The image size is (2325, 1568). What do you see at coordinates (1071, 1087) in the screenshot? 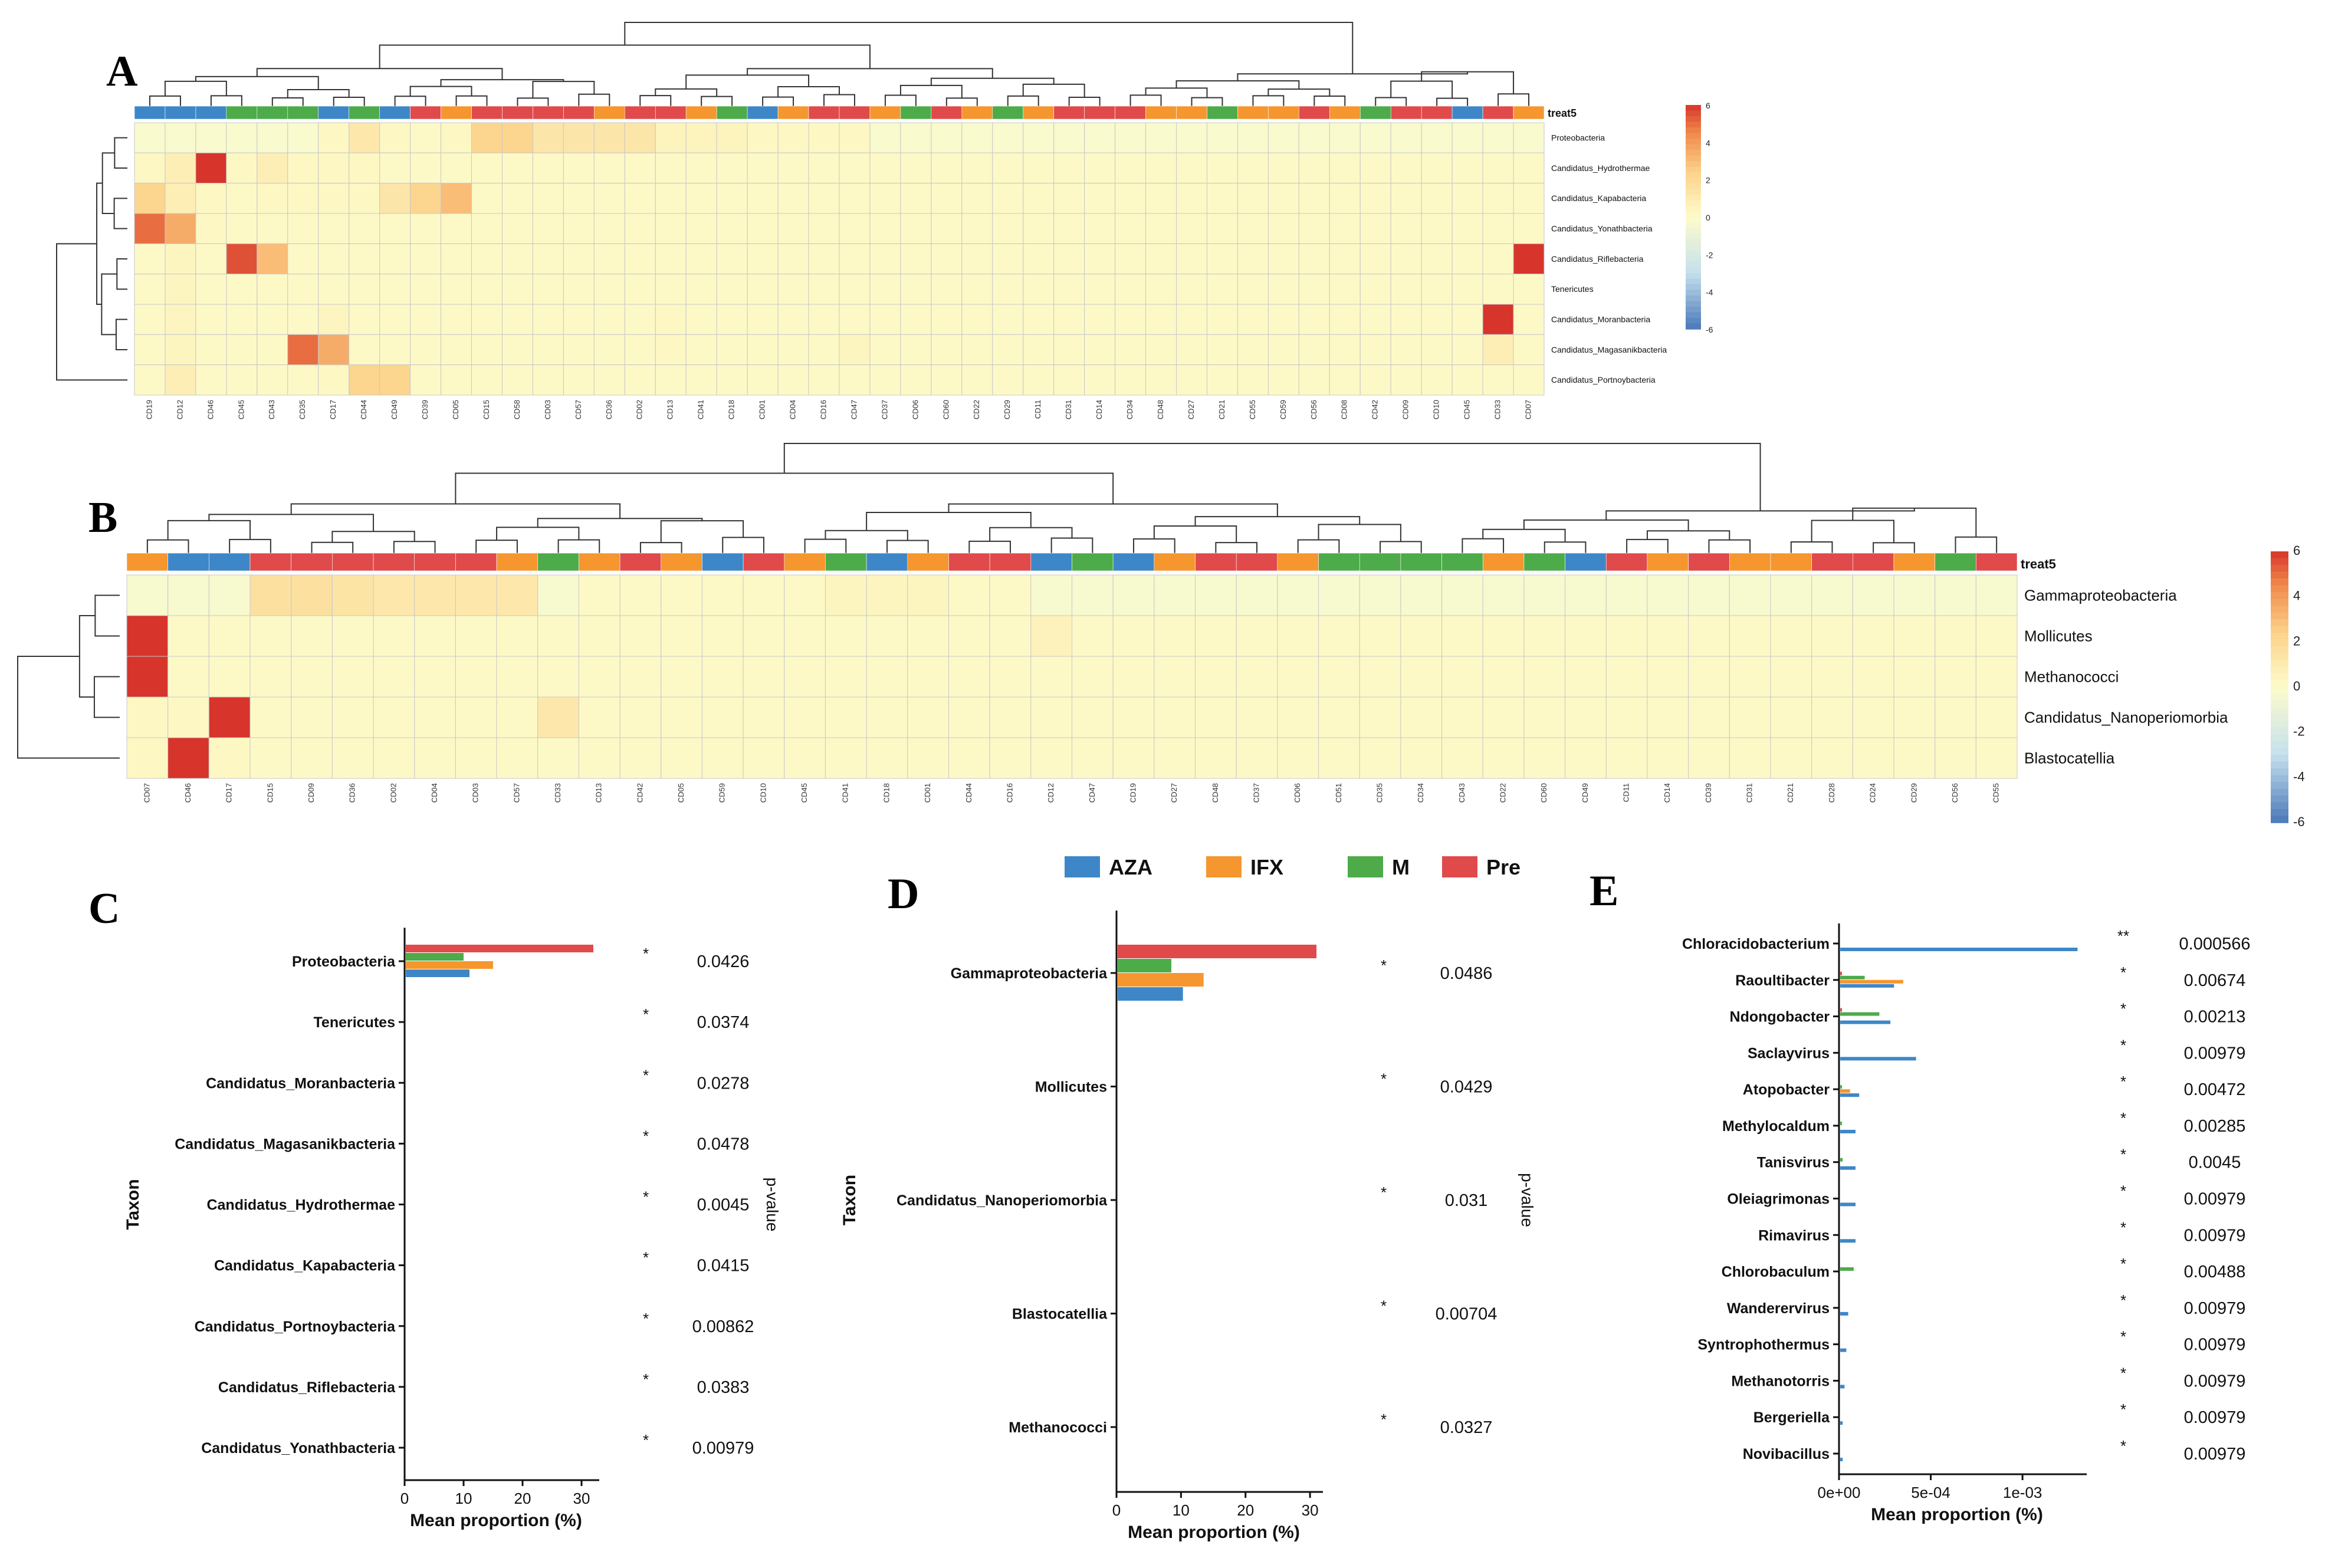
I see `taxon-label: Mollicutes` at bounding box center [1071, 1087].